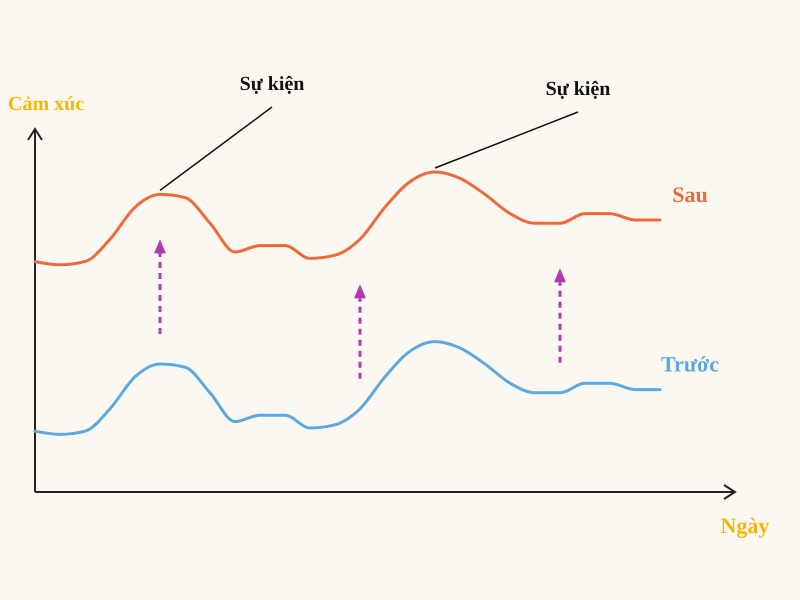 This screenshot has height=600, width=800. What do you see at coordinates (690, 364) in the screenshot?
I see `series-label: Trước` at bounding box center [690, 364].